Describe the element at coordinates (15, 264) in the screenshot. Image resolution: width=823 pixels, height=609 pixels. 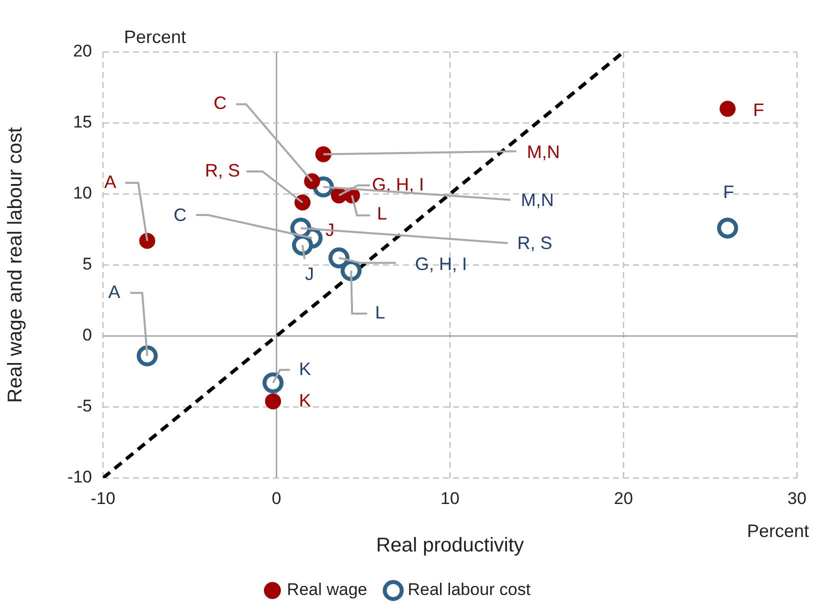
I see `y-axis-title: Real wage and real labour cost` at that location.